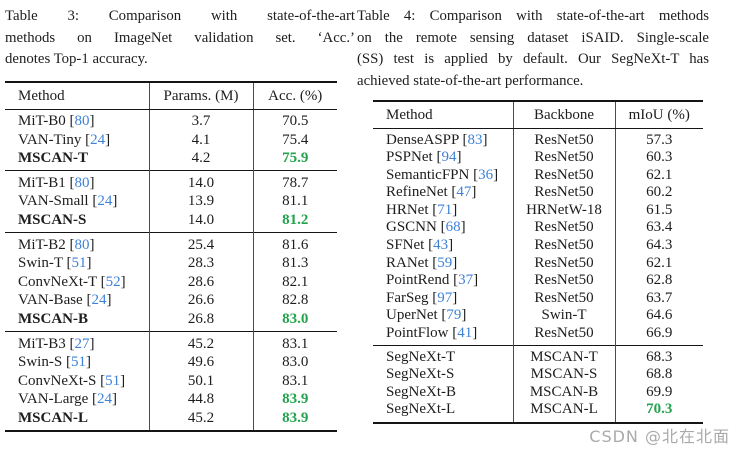 This screenshot has height=449, width=731. I want to click on cell-backbone: MSCAN-S, so click(563, 375).